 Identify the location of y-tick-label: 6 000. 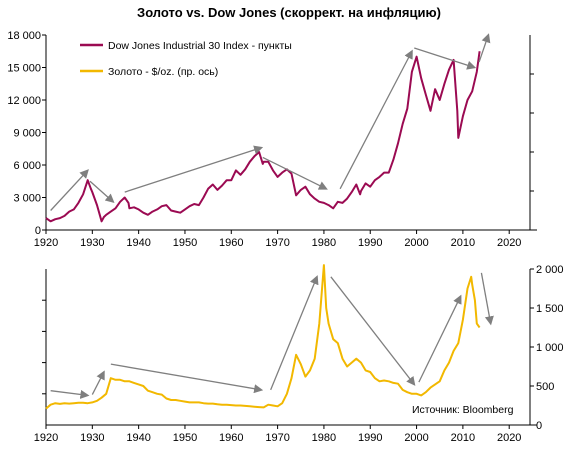
(27, 166).